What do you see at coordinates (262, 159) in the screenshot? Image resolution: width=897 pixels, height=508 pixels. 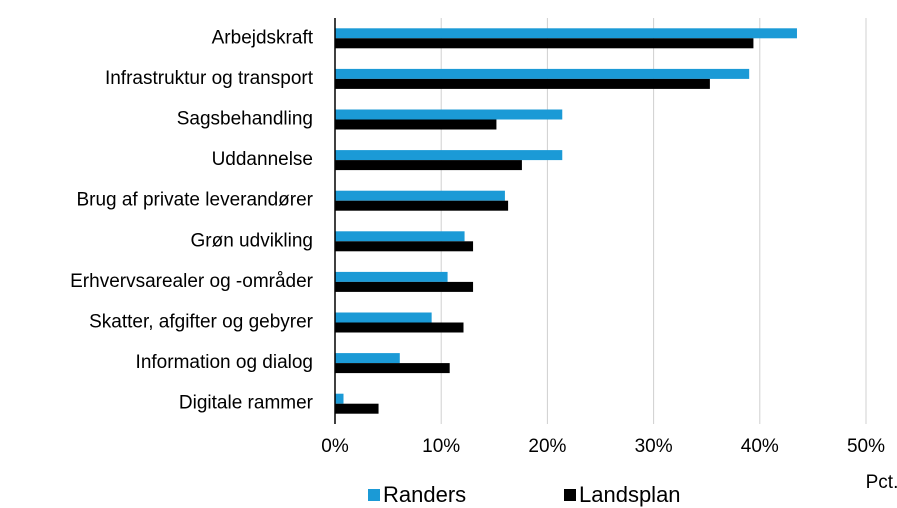 I see `y-tick-label: Uddannelse` at bounding box center [262, 159].